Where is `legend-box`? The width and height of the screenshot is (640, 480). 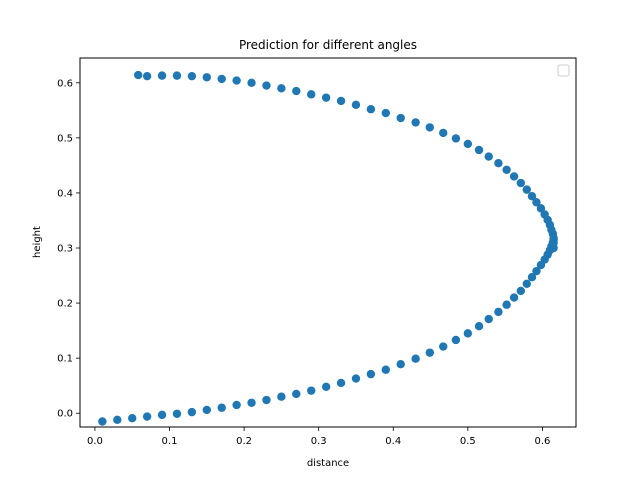 legend-box is located at coordinates (563, 70).